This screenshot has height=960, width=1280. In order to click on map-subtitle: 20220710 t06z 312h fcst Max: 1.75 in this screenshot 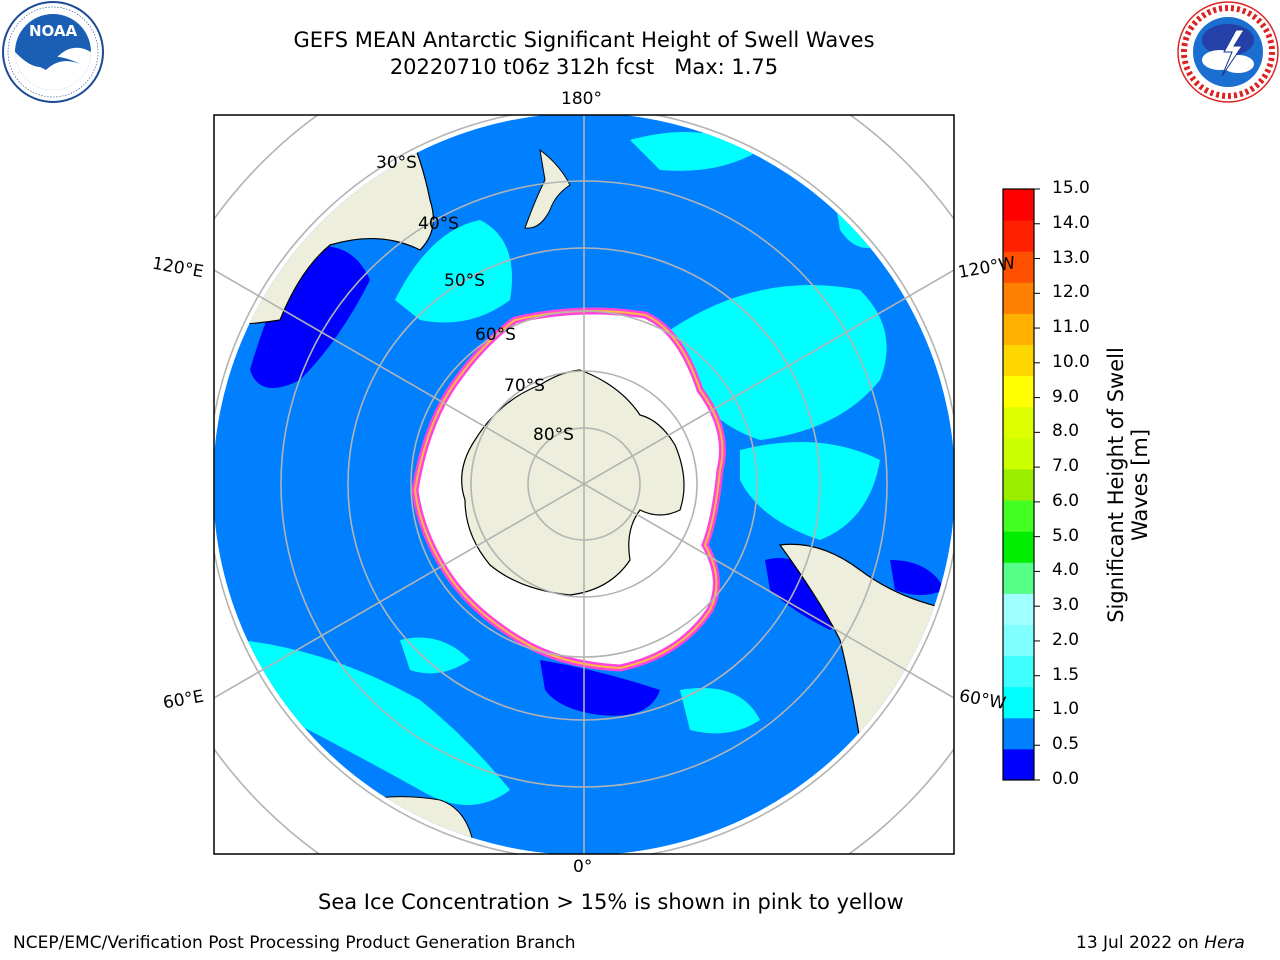, I will do `click(584, 67)`.